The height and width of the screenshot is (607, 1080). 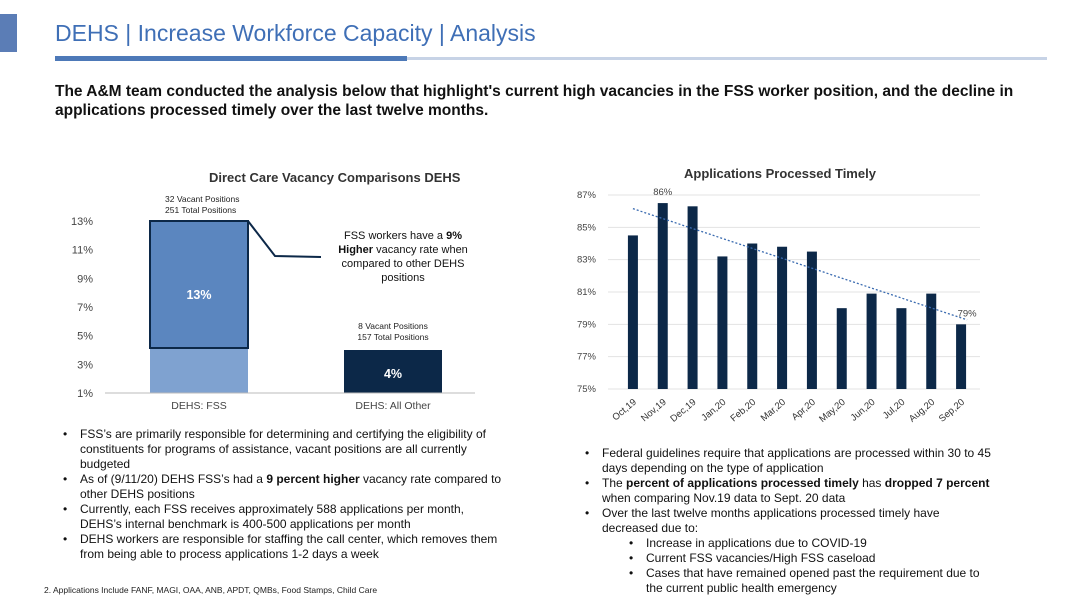 I want to click on y-tick-label: 9%, so click(x=85, y=279).